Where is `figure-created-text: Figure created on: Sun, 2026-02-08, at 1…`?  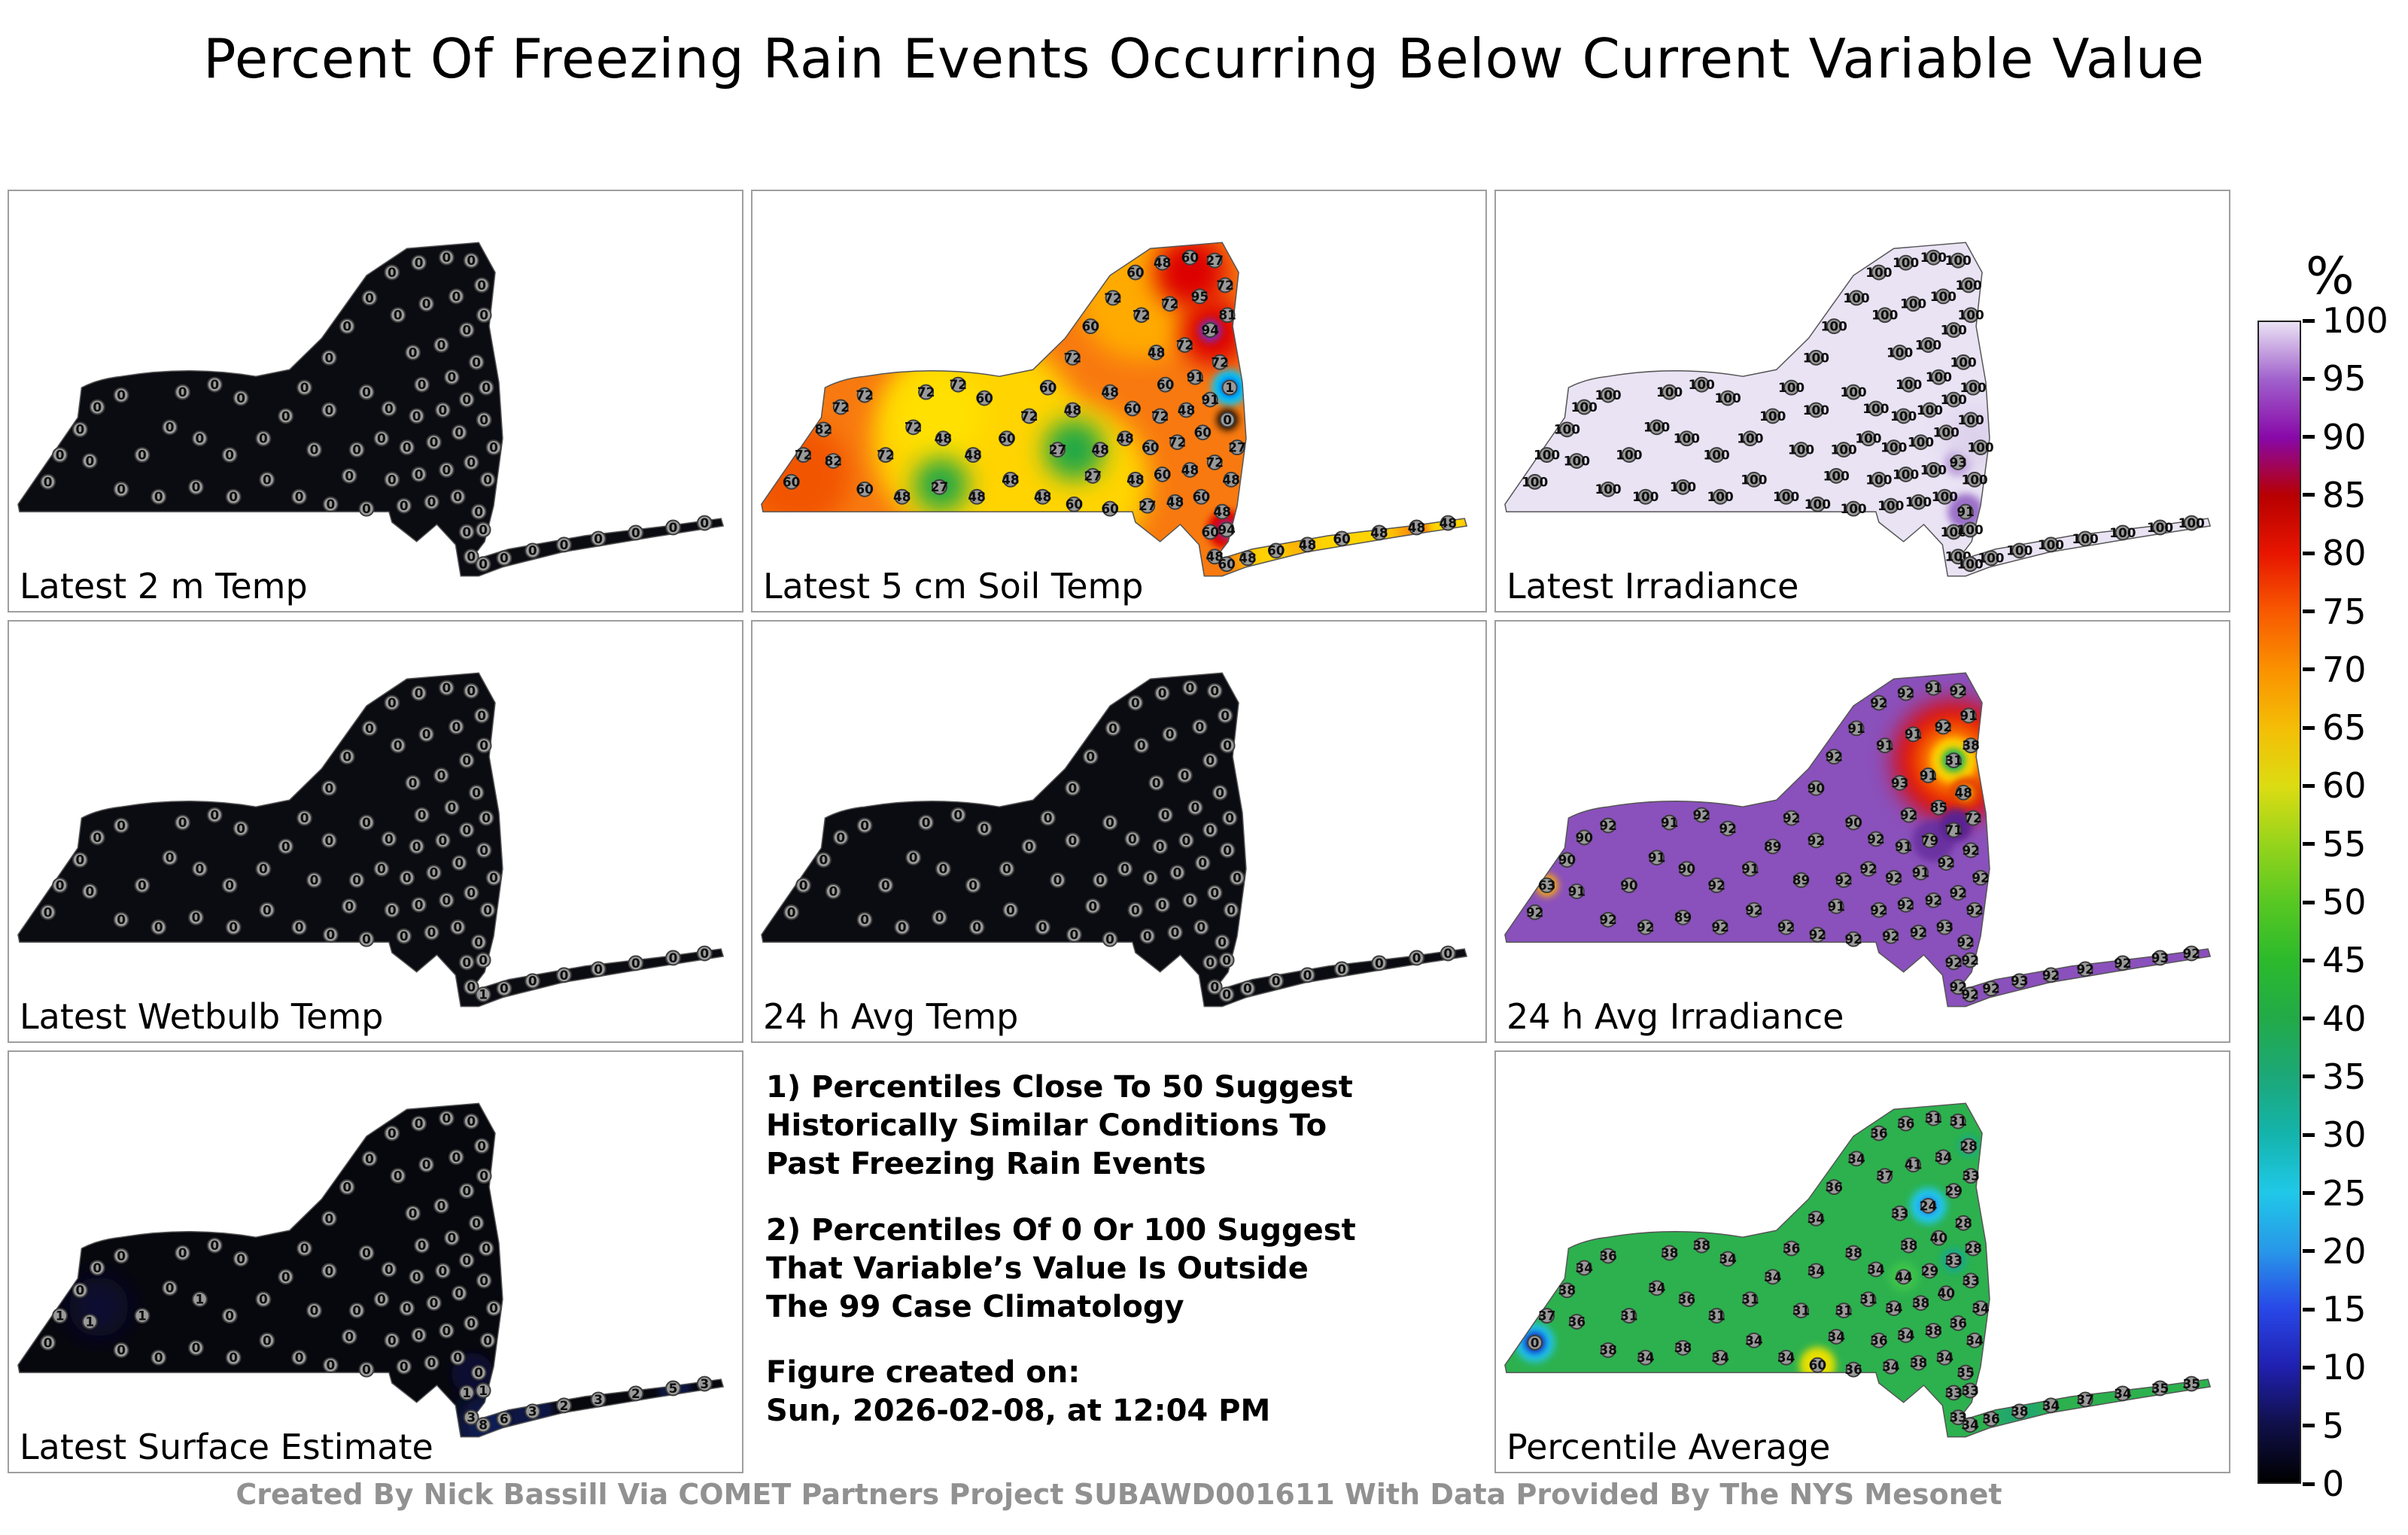
figure-created-text: Figure created on: Sun, 2026-02-08, at 1… is located at coordinates (1018, 1392).